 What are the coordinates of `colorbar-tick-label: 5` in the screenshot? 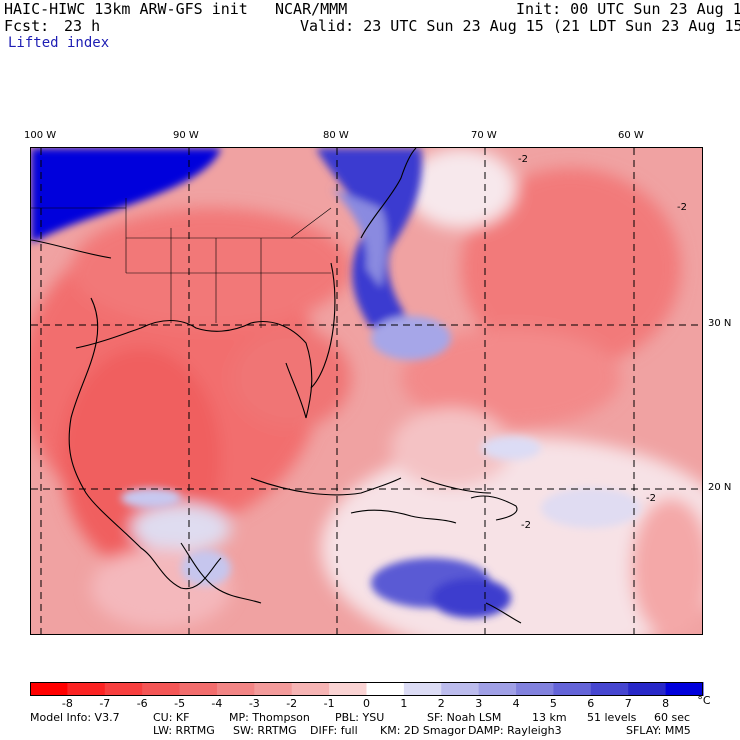 It's located at (553, 703).